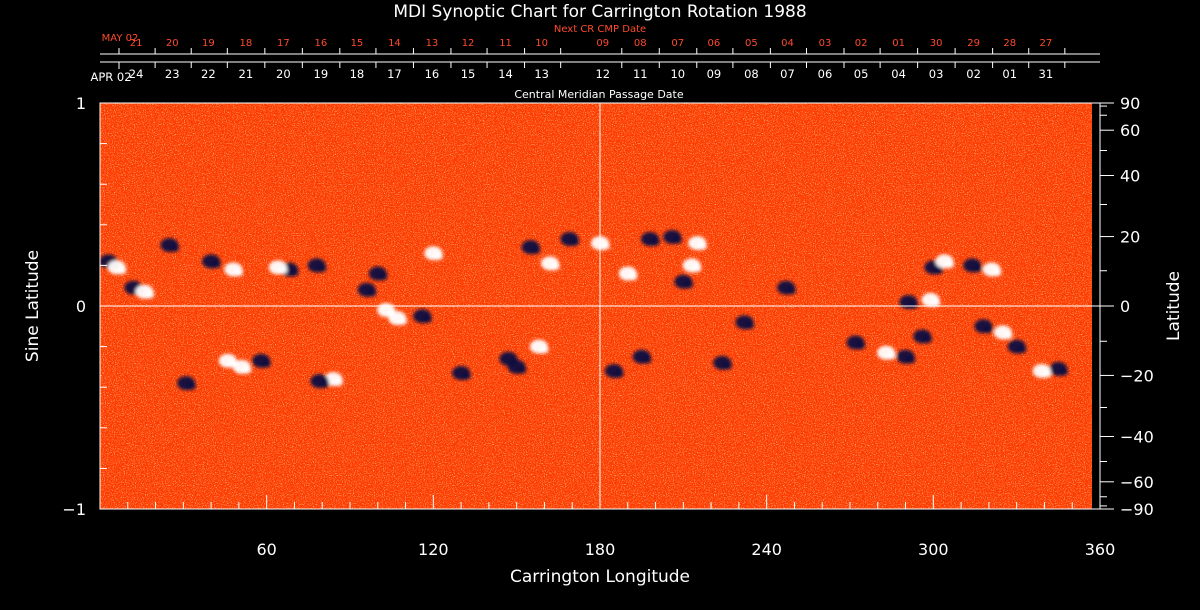 The width and height of the screenshot is (1200, 610). I want to click on cmp-date-label: 05, so click(861, 74).